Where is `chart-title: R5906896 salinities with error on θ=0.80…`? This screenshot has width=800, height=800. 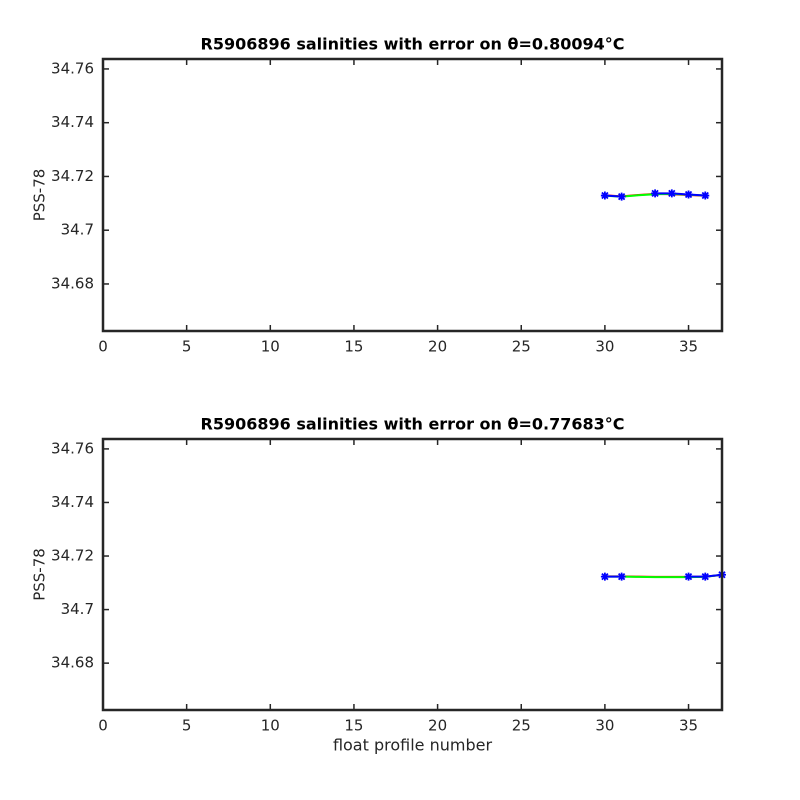
chart-title: R5906896 salinities with error on θ=0.80… is located at coordinates (413, 44).